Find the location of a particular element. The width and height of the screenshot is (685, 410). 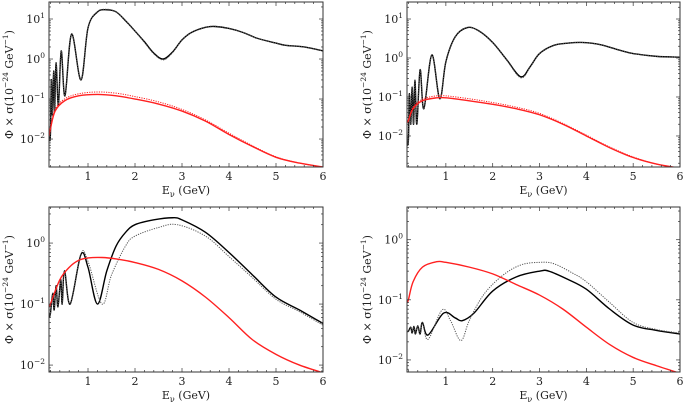

y-tick-exponent: 1 is located at coordinates (400, 15).